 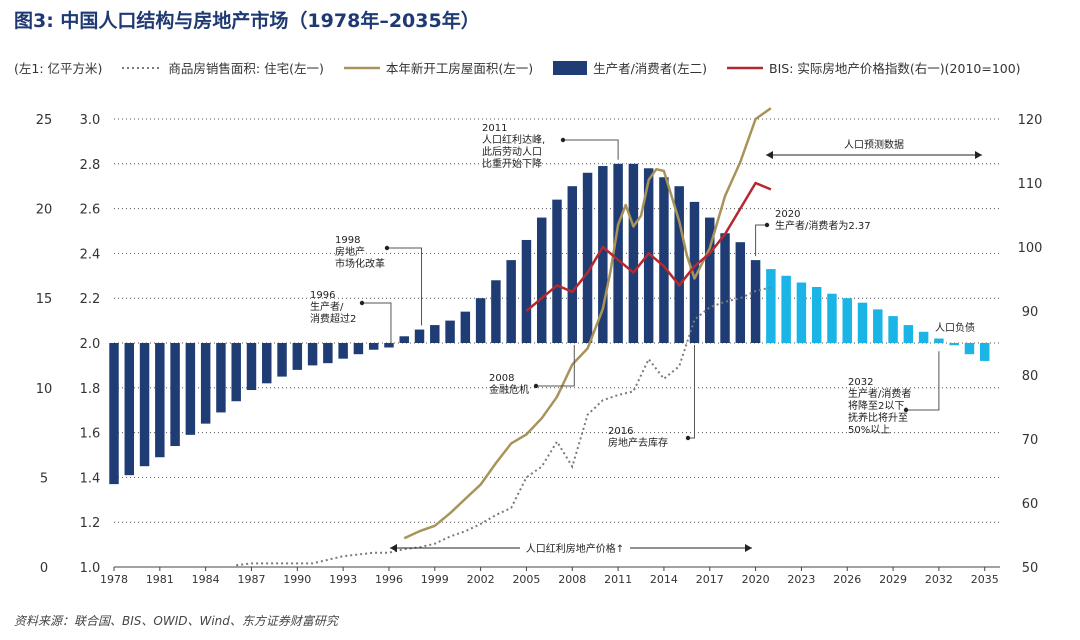 What do you see at coordinates (221, 378) in the screenshot?
I see `ratio-bar-1985` at bounding box center [221, 378].